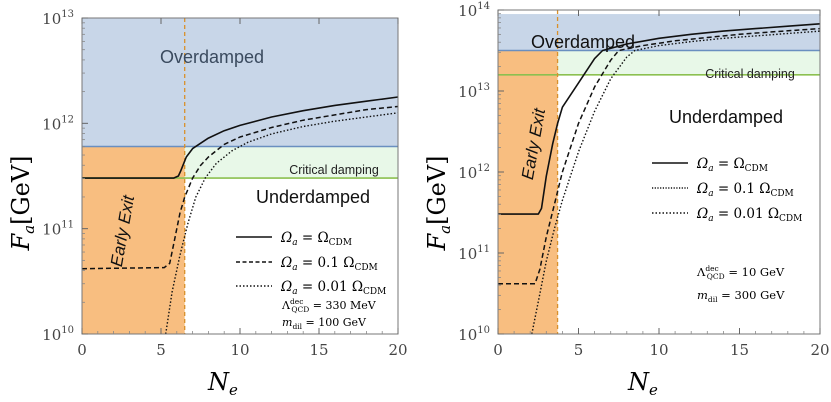 The image size is (831, 402). What do you see at coordinates (318, 350) in the screenshot?
I see `left-x-tick-label-15: 15` at bounding box center [318, 350].